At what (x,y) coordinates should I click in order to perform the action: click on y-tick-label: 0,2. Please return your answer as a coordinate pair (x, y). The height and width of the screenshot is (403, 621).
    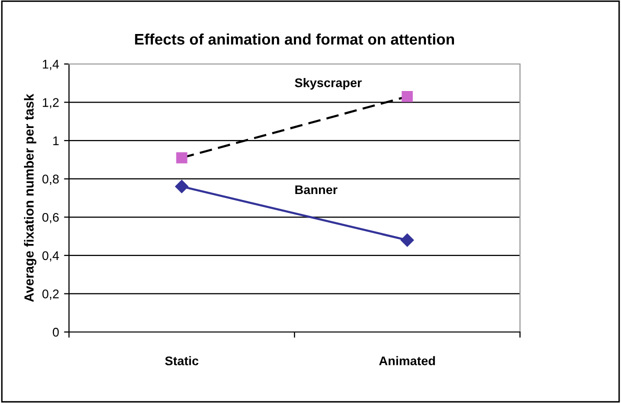
    Looking at the image, I should click on (50, 295).